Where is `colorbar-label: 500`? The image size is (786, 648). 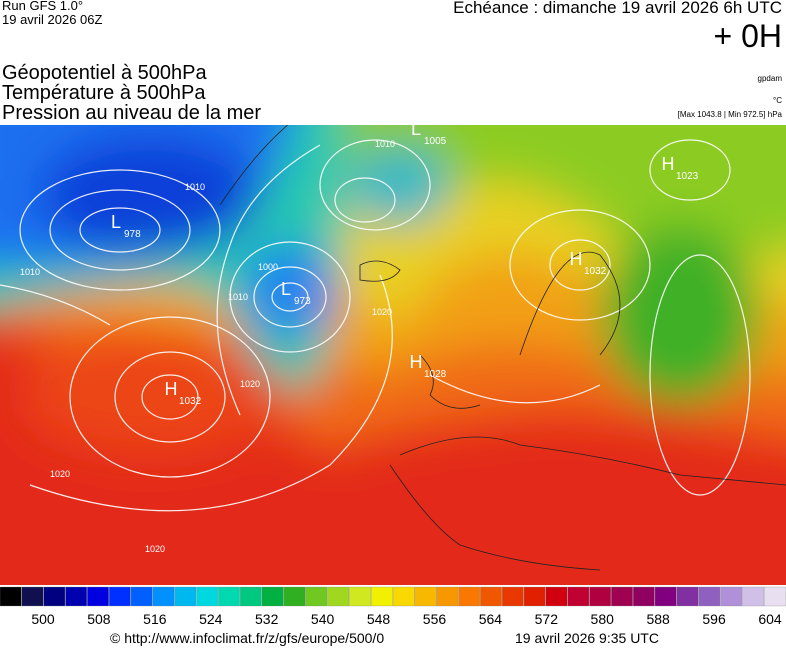
colorbar-label: 500 is located at coordinates (43, 619).